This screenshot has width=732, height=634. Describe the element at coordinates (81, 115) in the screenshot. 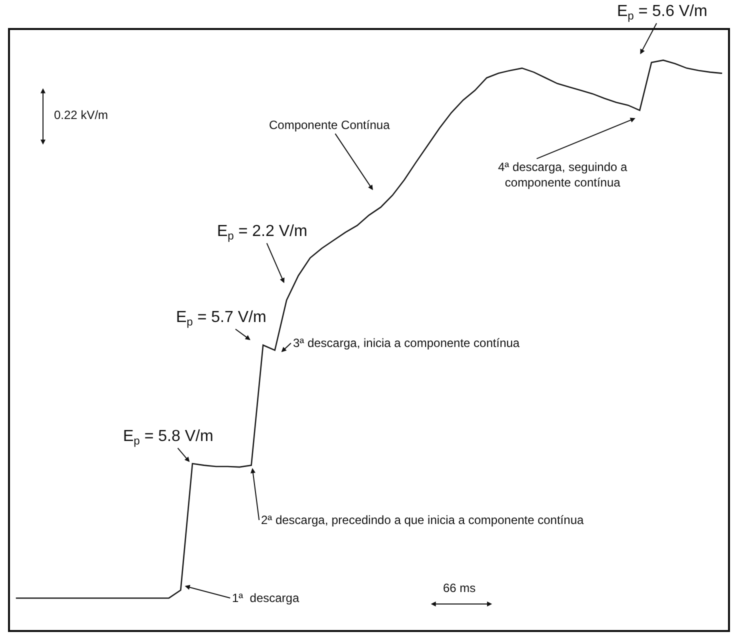

I see `annotation: 0.22 kV/m` at that location.